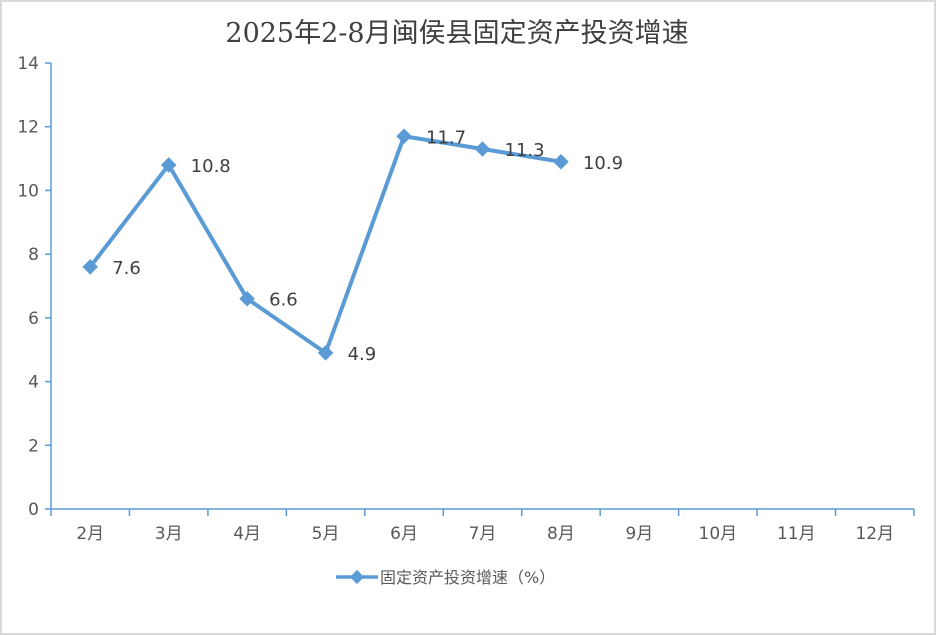 This screenshot has width=936, height=635. What do you see at coordinates (467, 577) in the screenshot?
I see `legend-label: 固定资产投资增速（%）` at bounding box center [467, 577].